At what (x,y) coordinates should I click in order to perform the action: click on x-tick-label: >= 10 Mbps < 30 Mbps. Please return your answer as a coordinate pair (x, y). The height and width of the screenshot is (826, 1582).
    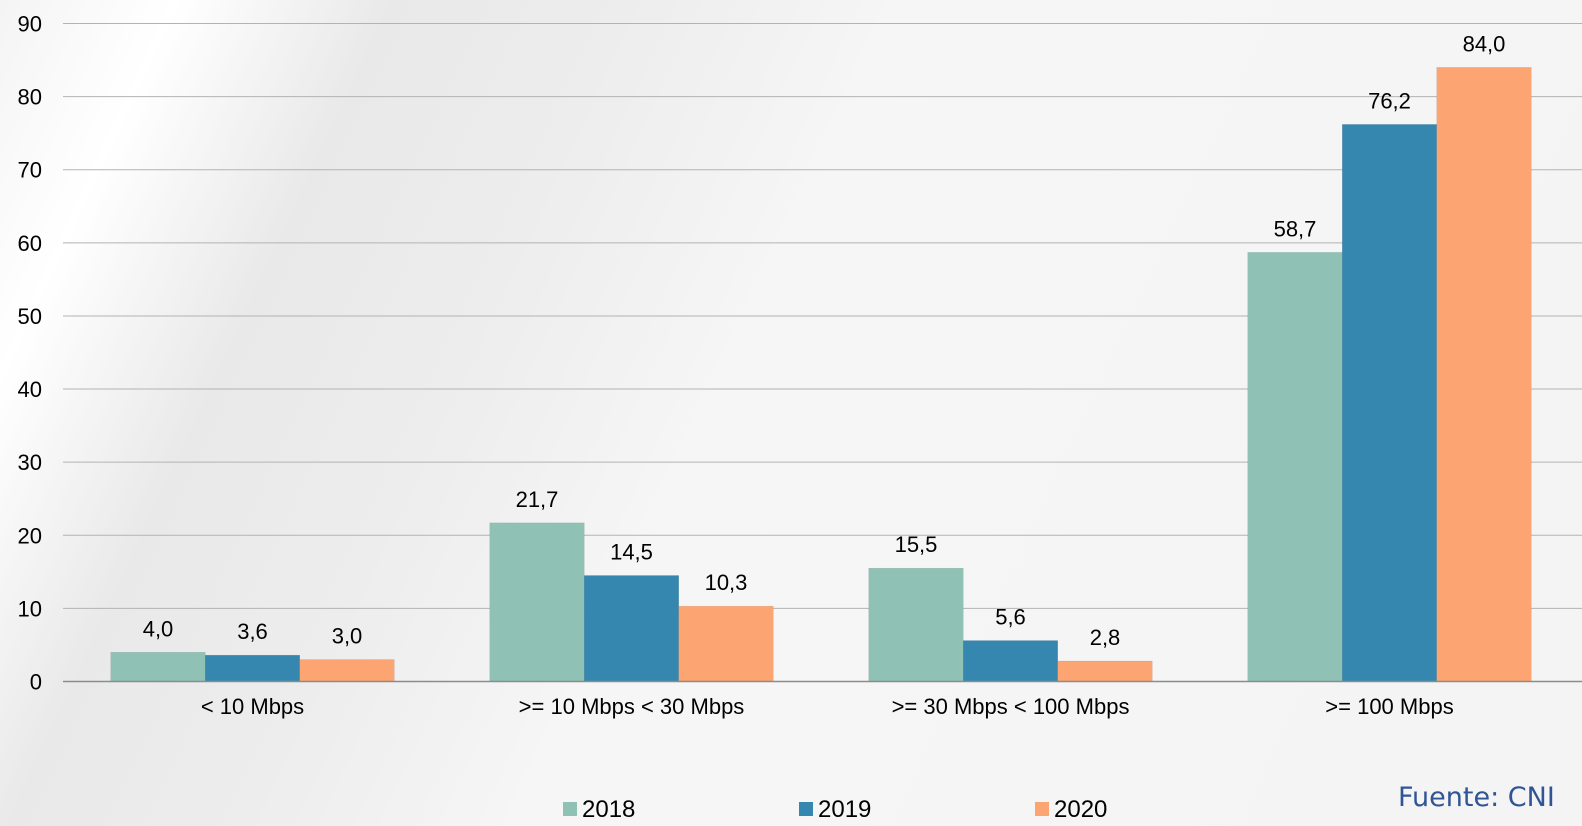
    Looking at the image, I should click on (632, 706).